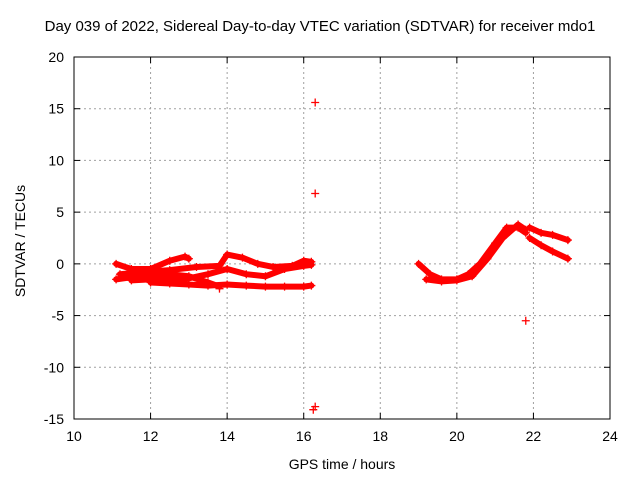 Image resolution: width=640 pixels, height=480 pixels. I want to click on y-tick-label: 15, so click(56, 109).